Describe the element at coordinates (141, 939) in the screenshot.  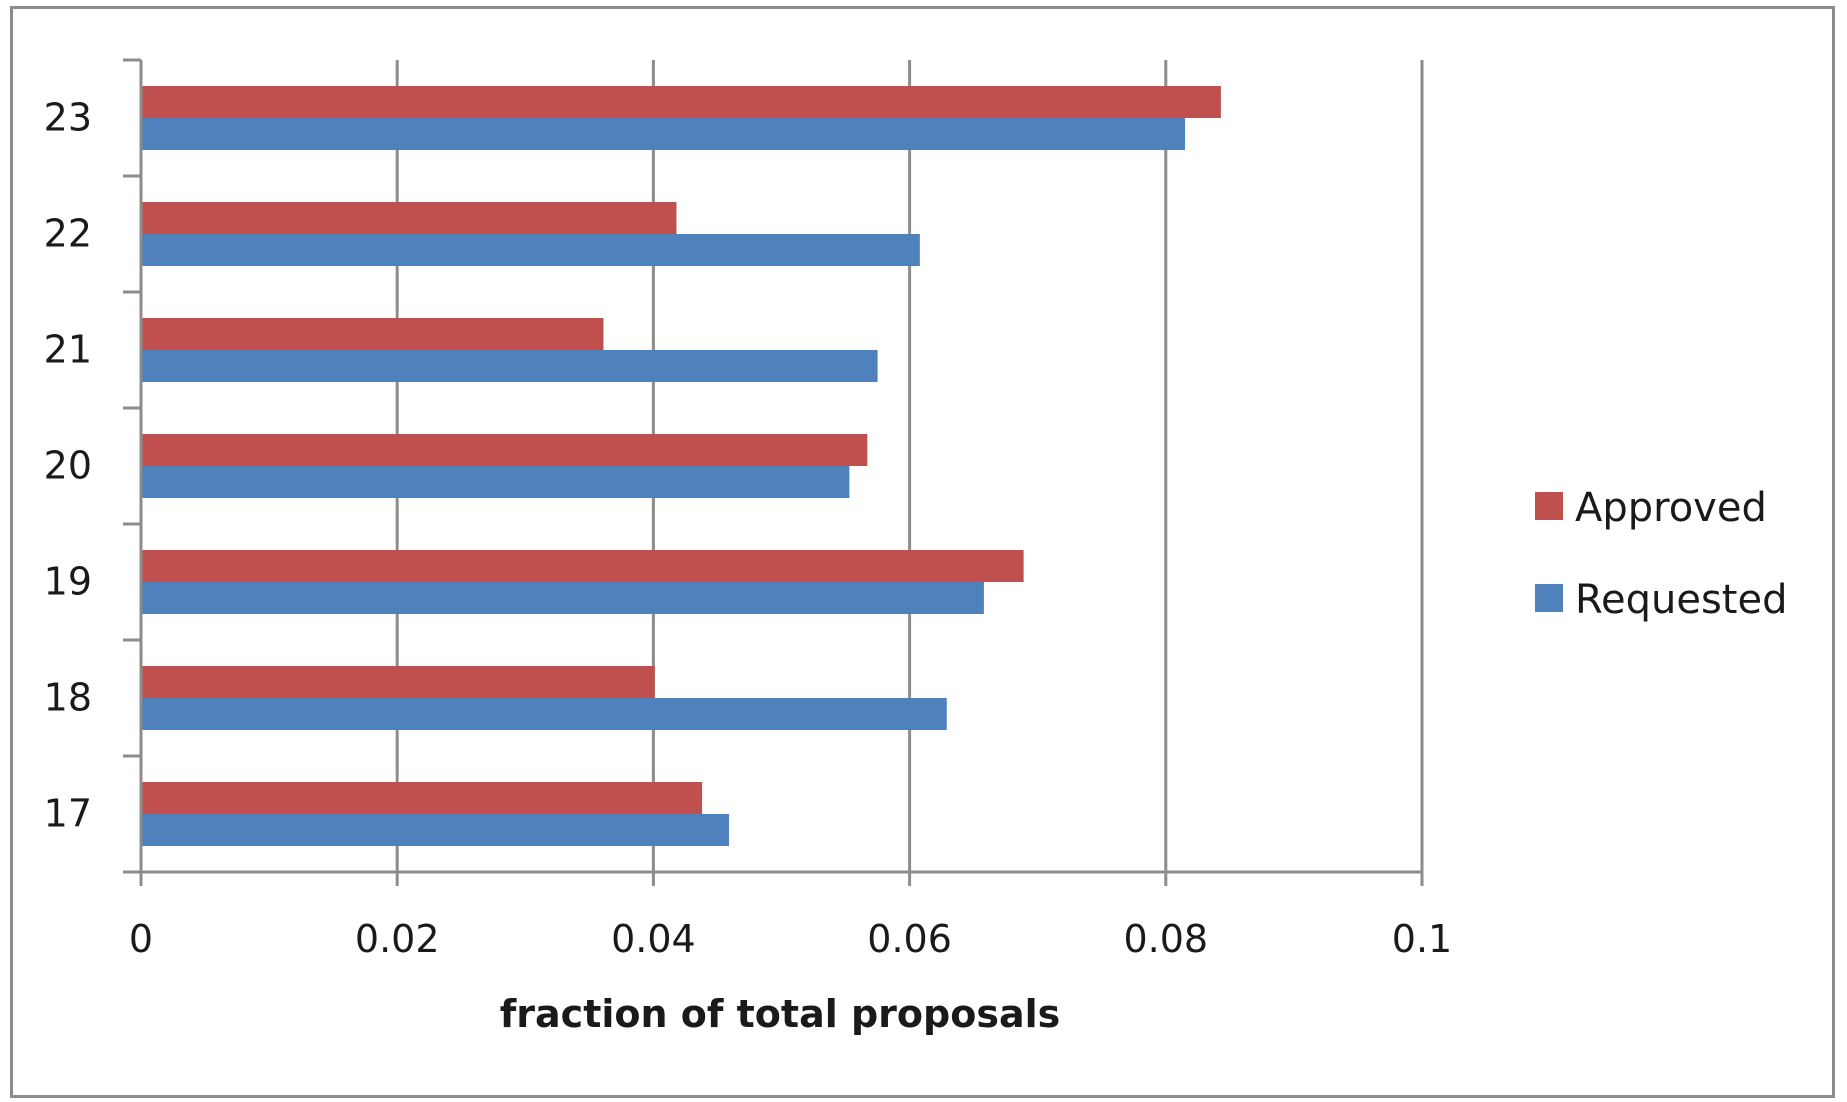
I see `x-tick-label: 0` at that location.